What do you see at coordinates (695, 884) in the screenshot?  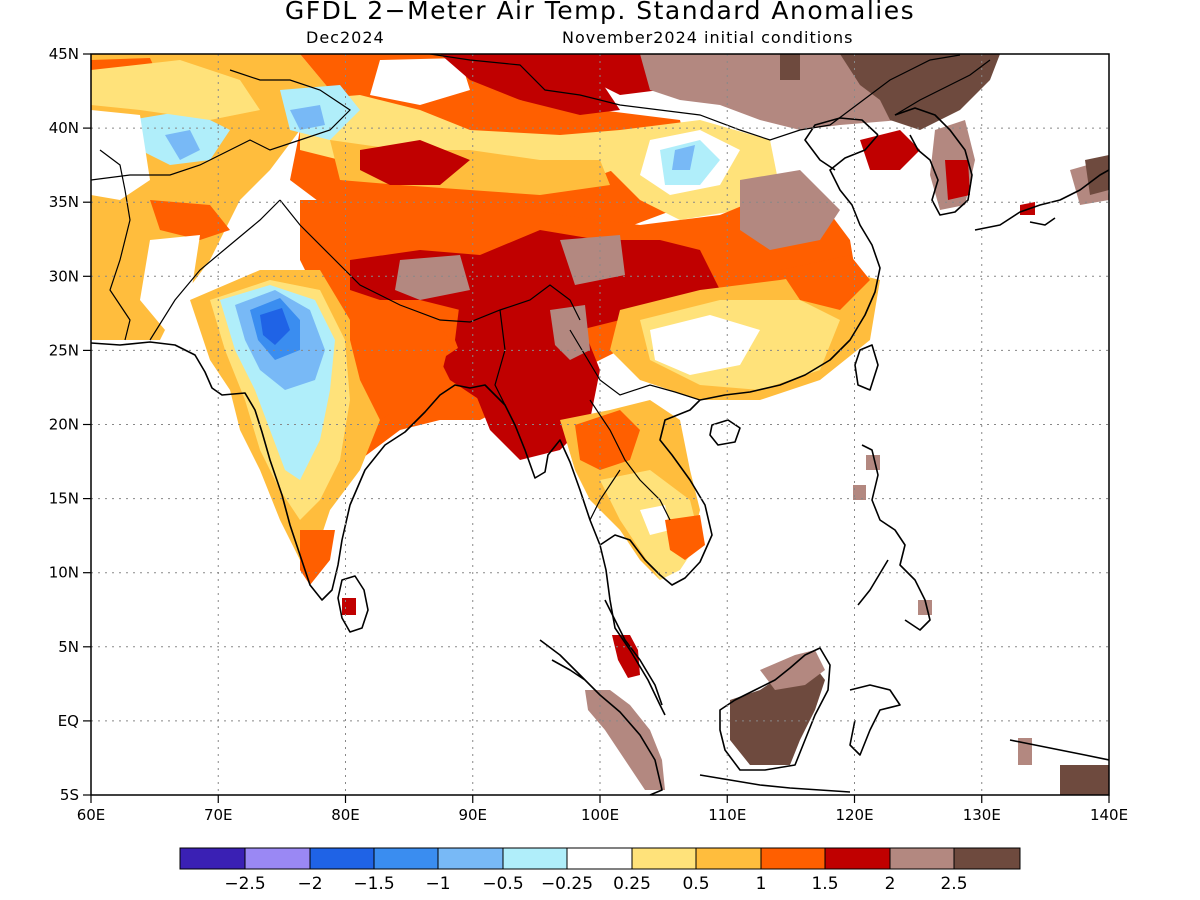 I see `colorbar-label: 0.5` at bounding box center [695, 884].